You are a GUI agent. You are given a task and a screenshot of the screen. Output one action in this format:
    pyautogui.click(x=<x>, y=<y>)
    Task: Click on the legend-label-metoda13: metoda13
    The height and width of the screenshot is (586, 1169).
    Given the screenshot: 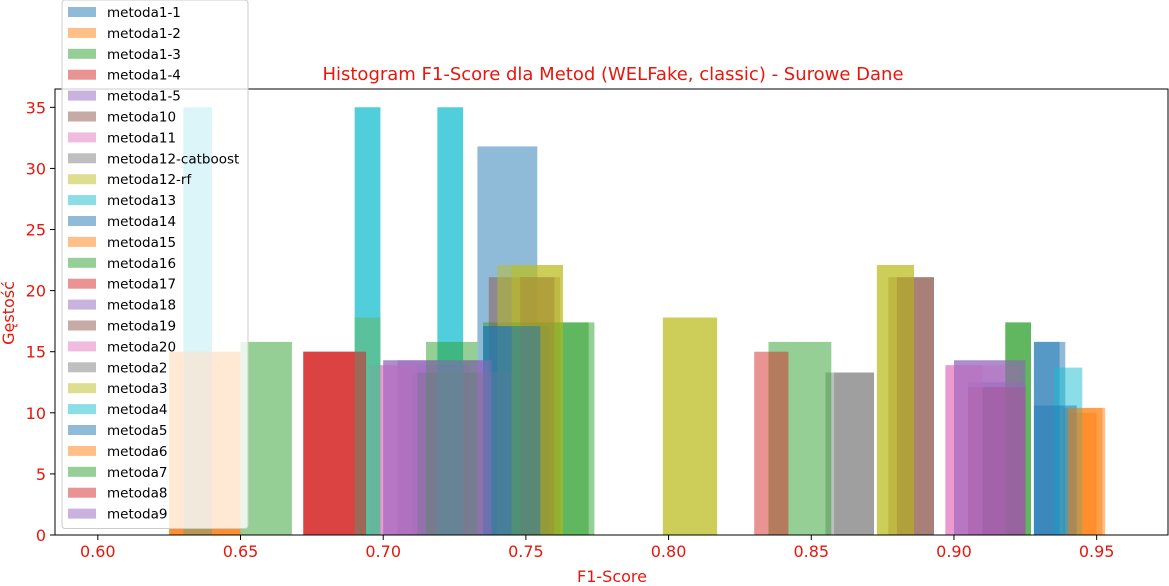 What is the action you would take?
    pyautogui.click(x=141, y=201)
    